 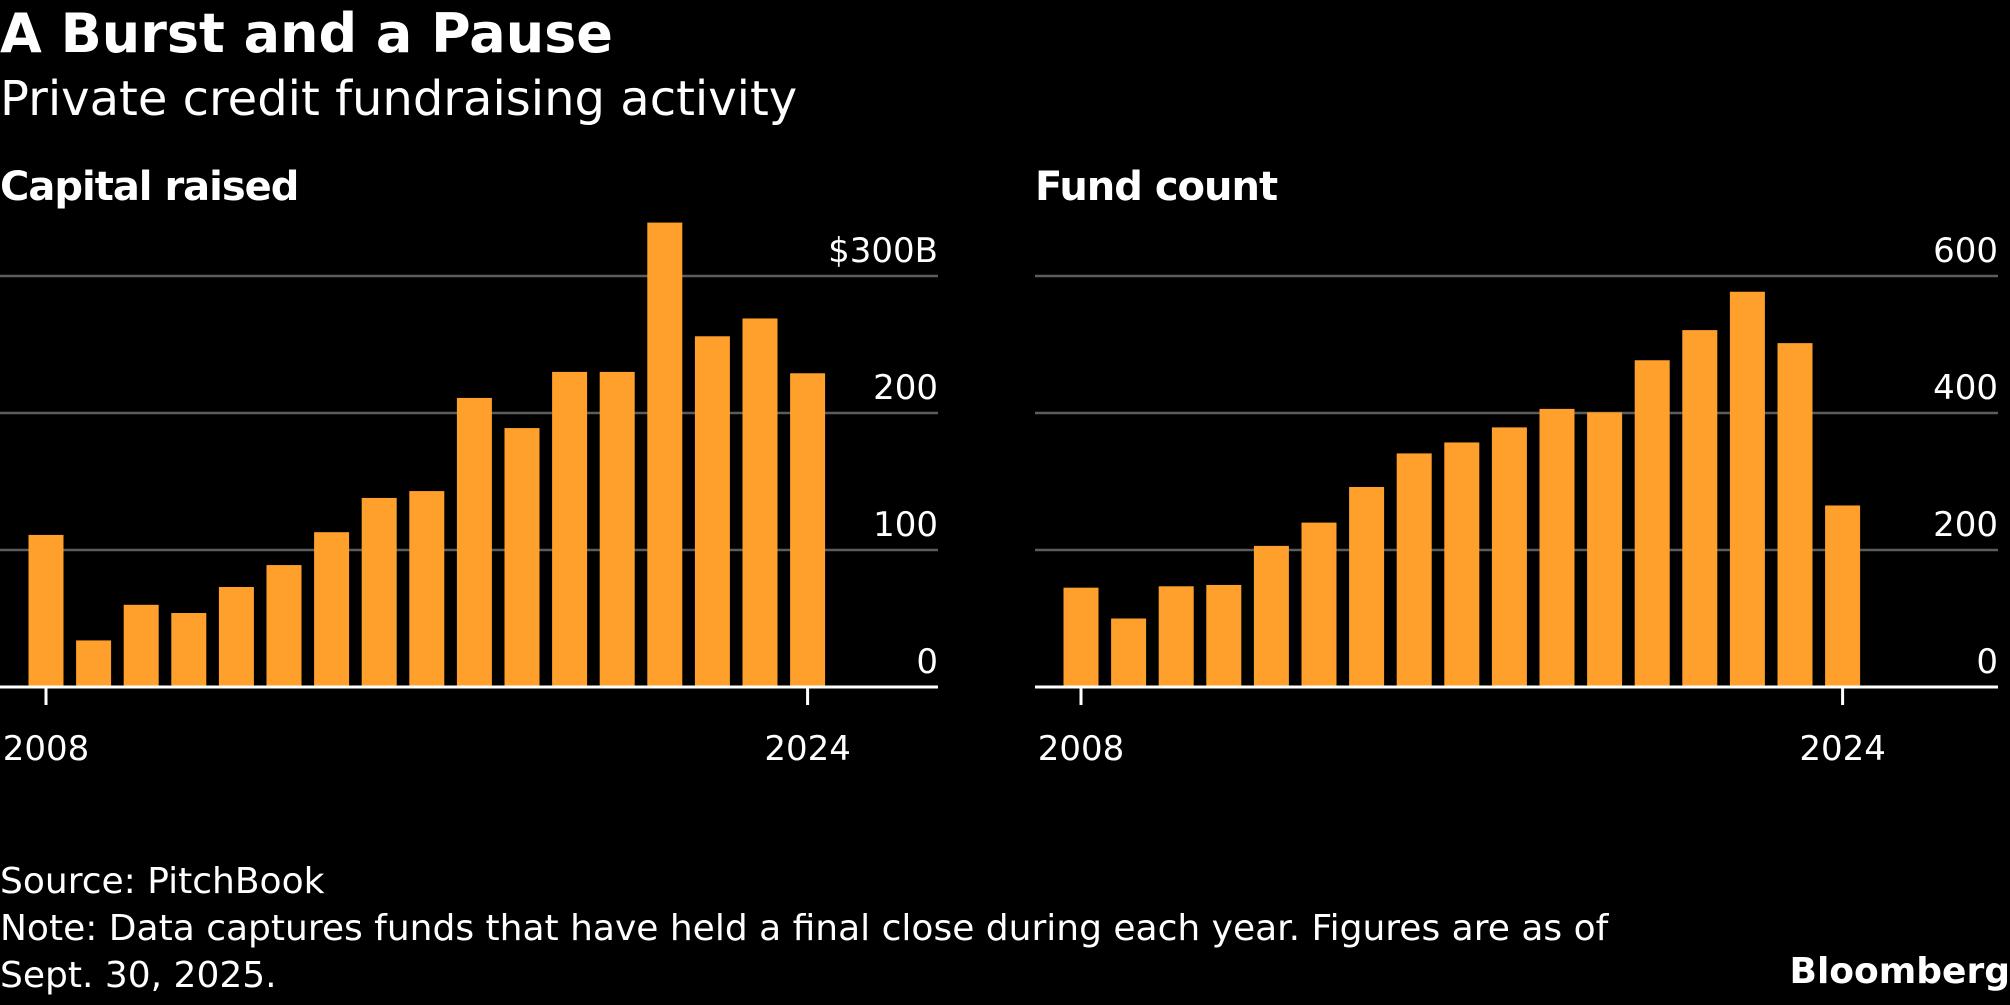 I want to click on bar-fund-count-2009, so click(x=1129, y=652).